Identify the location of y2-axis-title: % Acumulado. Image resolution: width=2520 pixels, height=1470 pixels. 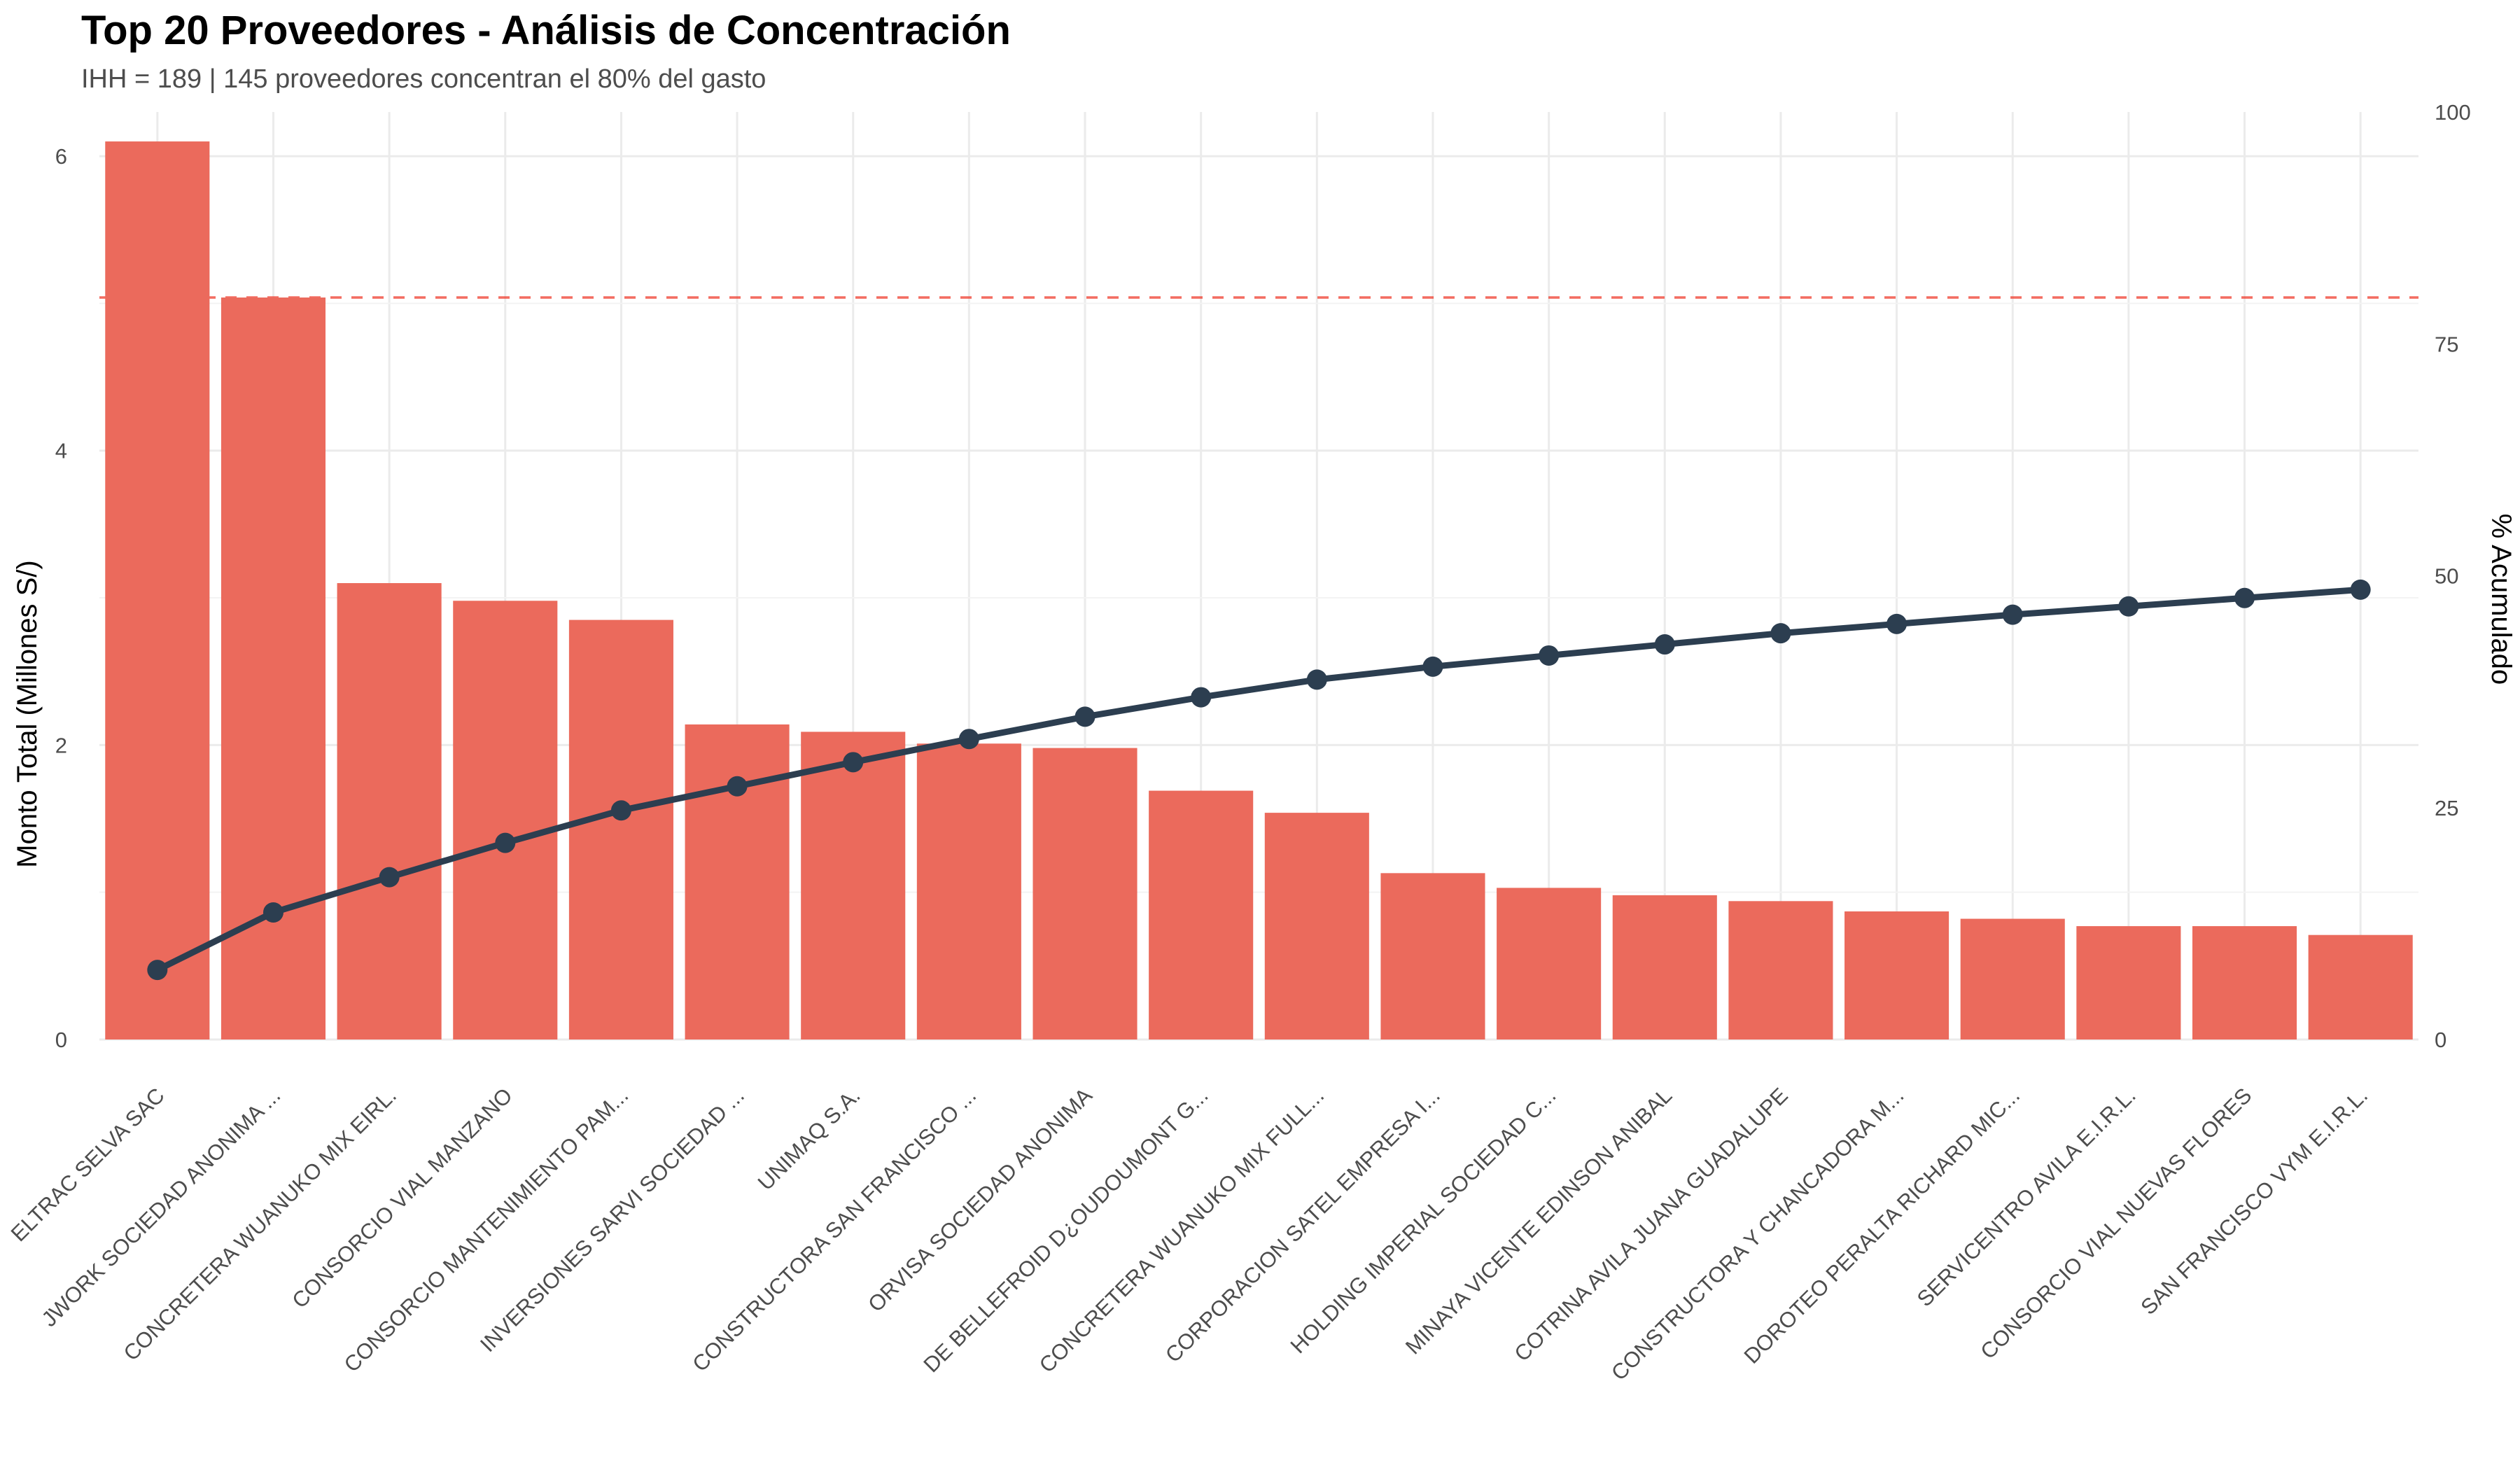
(2501, 599).